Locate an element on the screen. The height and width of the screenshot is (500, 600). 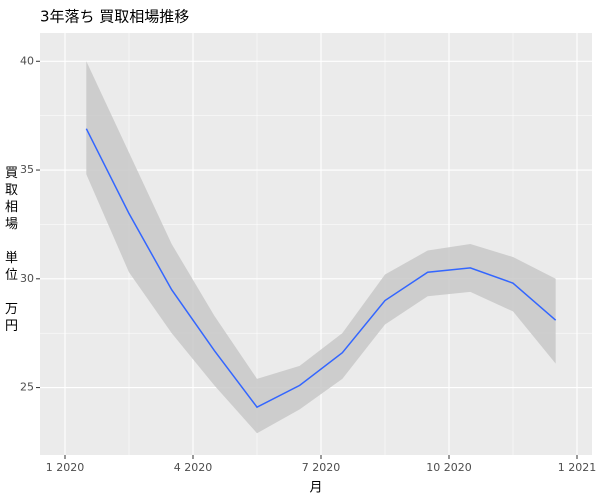
y-tick-label: 30 is located at coordinates (27, 278).